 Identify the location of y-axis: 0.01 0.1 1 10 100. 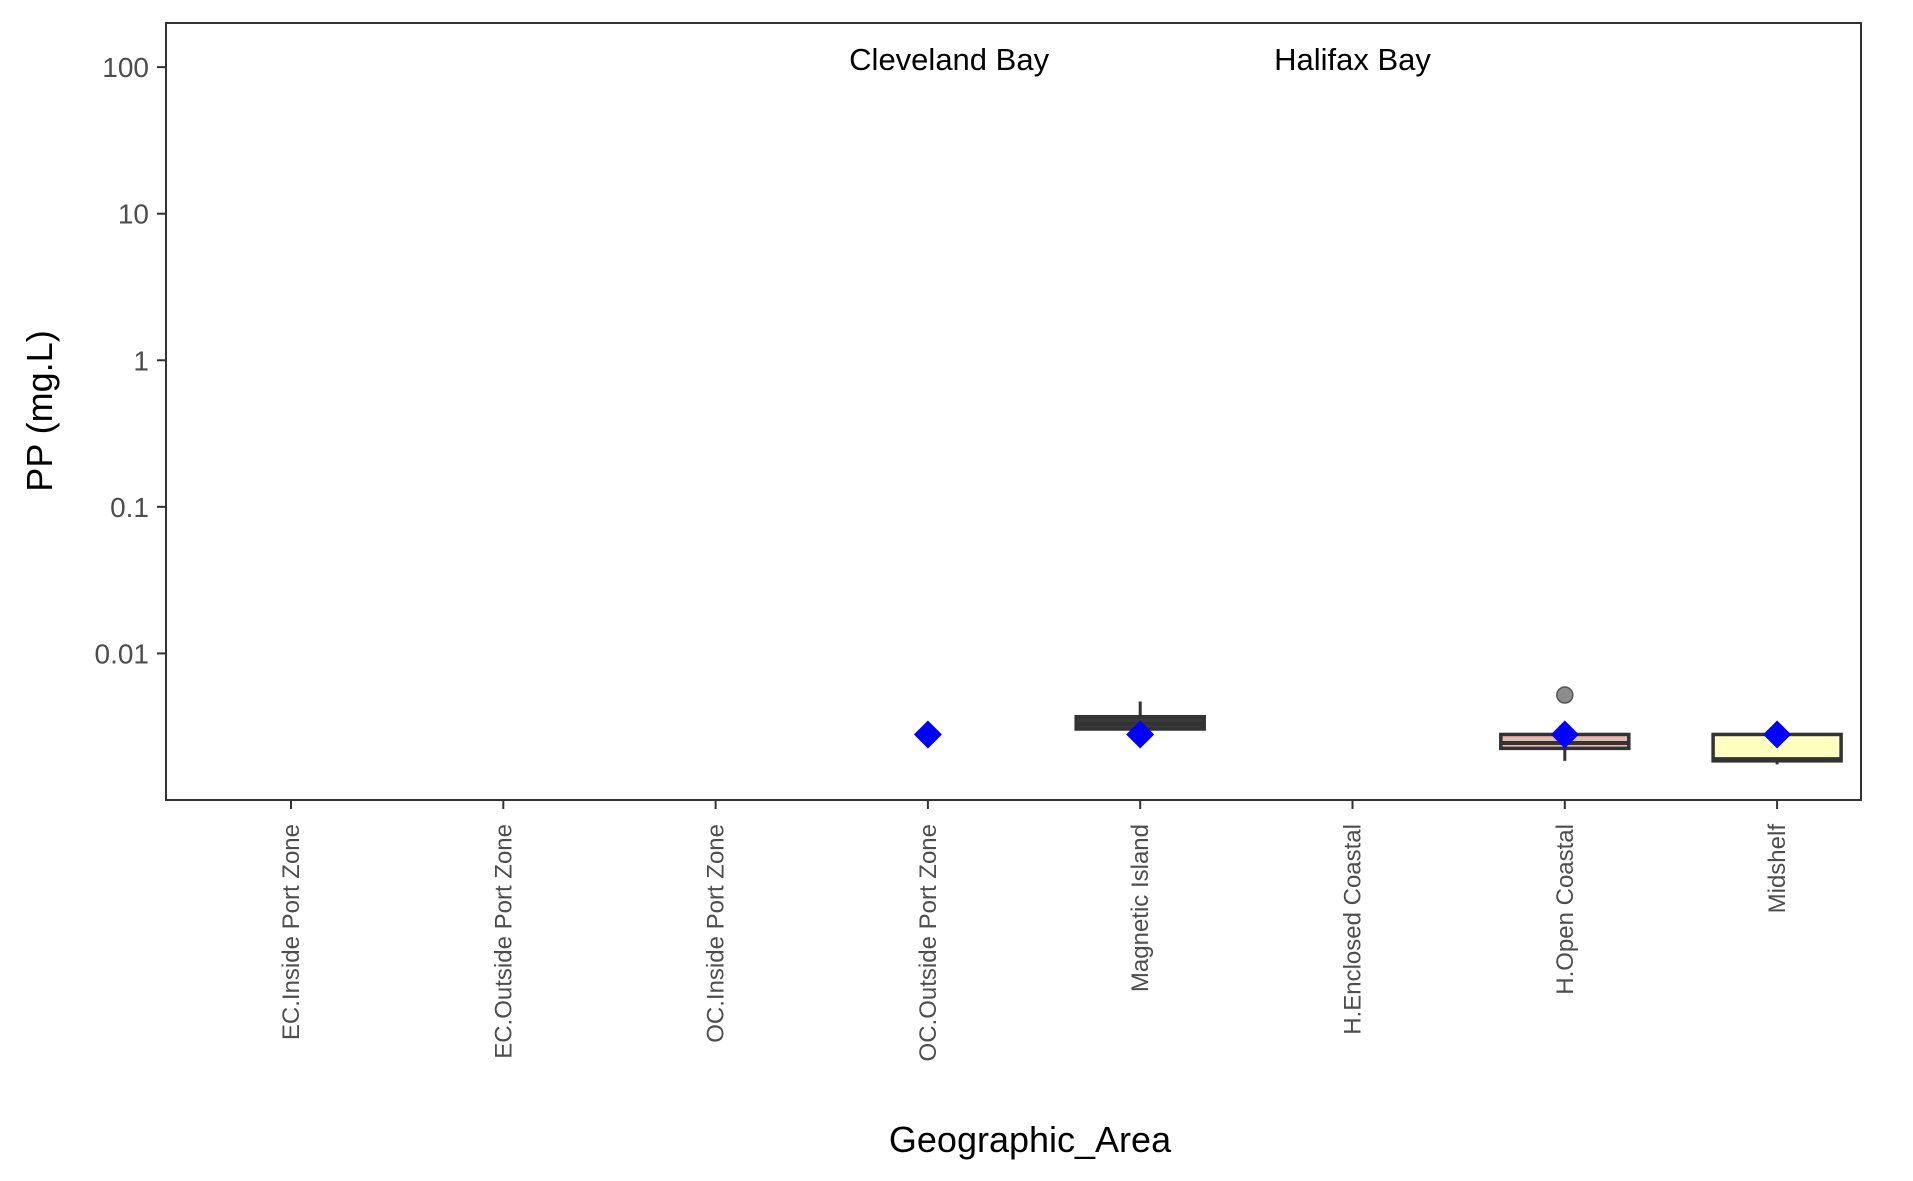
(130, 360).